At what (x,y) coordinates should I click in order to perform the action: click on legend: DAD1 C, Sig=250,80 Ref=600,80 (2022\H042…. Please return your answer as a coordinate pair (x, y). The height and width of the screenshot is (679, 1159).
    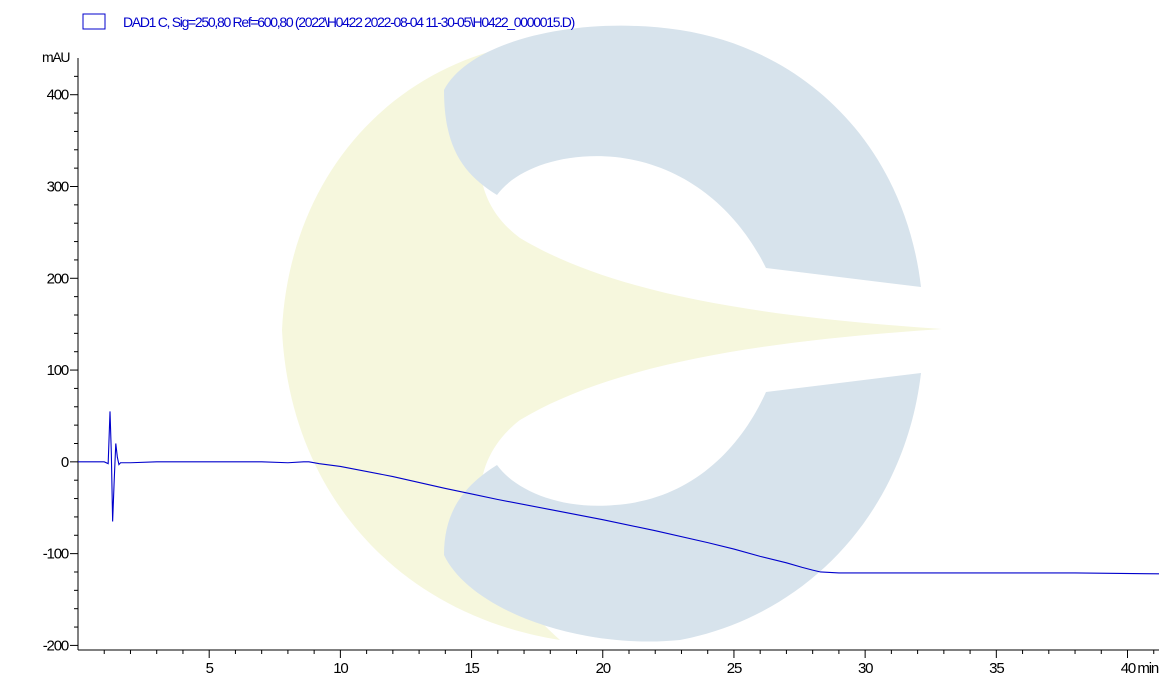
    Looking at the image, I should click on (329, 21).